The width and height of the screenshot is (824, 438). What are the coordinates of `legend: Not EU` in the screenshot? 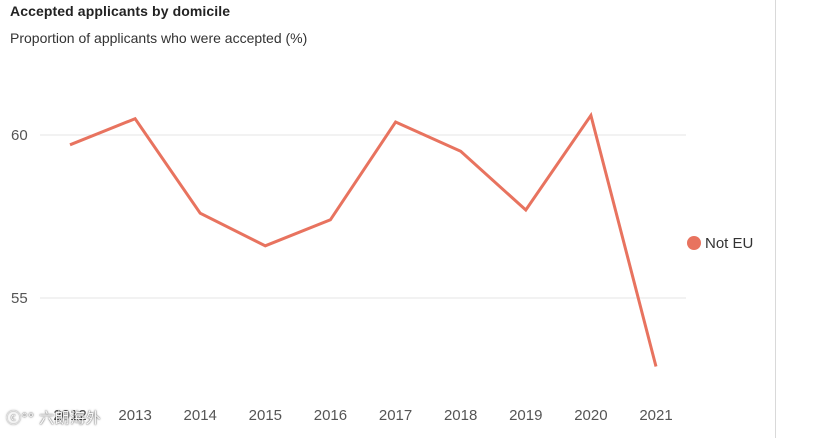 It's located at (720, 243).